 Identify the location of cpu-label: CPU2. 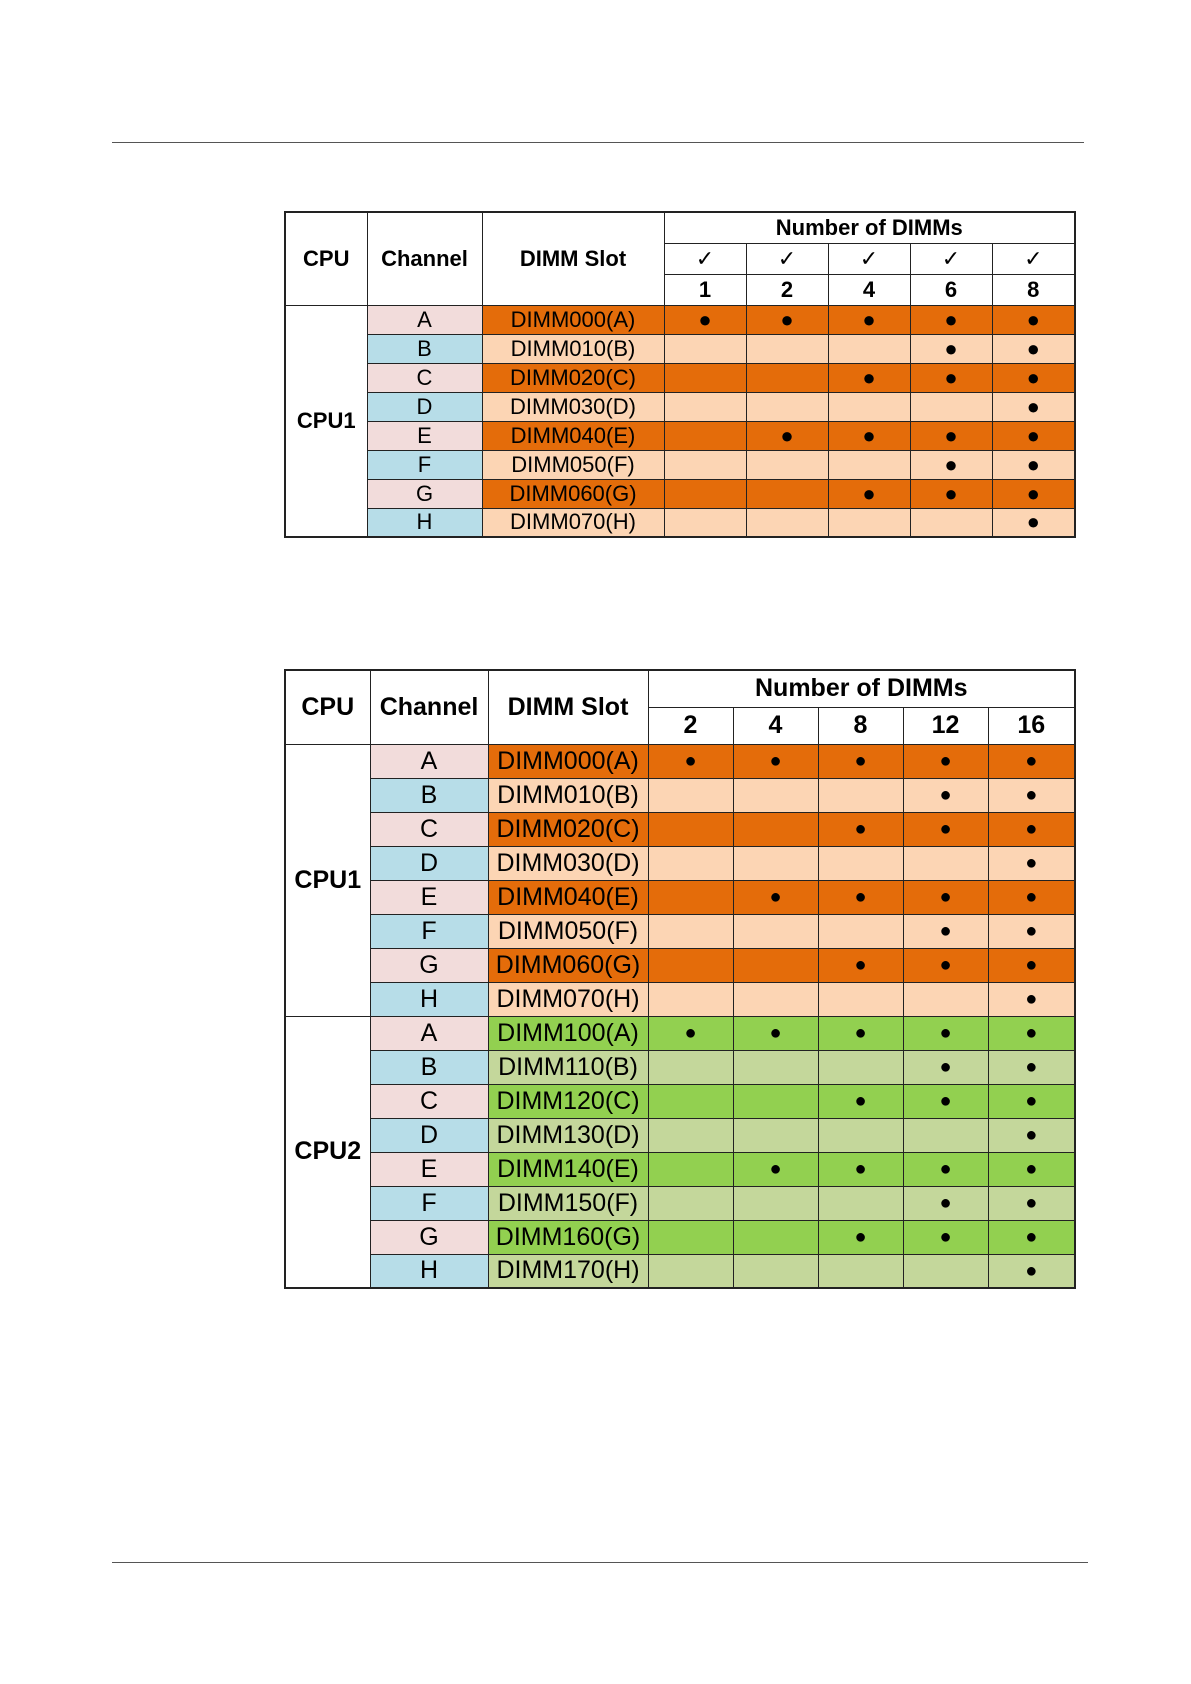
(327, 1152).